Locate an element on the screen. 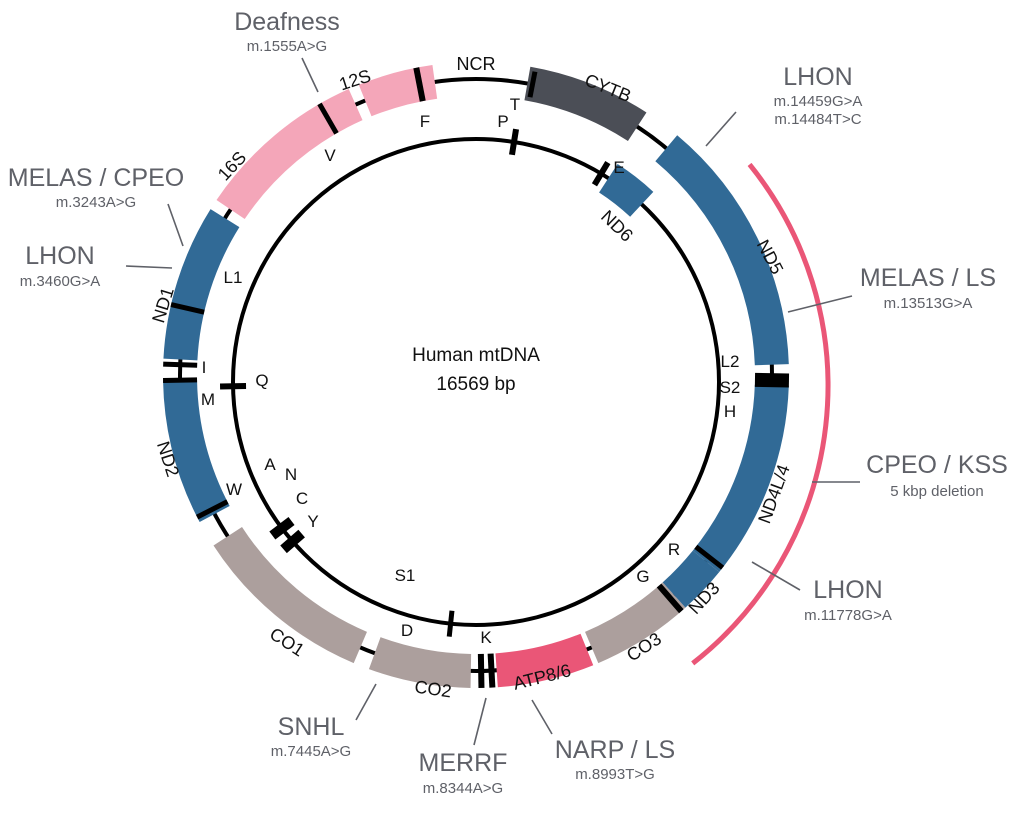 This screenshot has width=1024, height=836. annotation-lhon-3460-mutation: m.3460G>A is located at coordinates (60, 281).